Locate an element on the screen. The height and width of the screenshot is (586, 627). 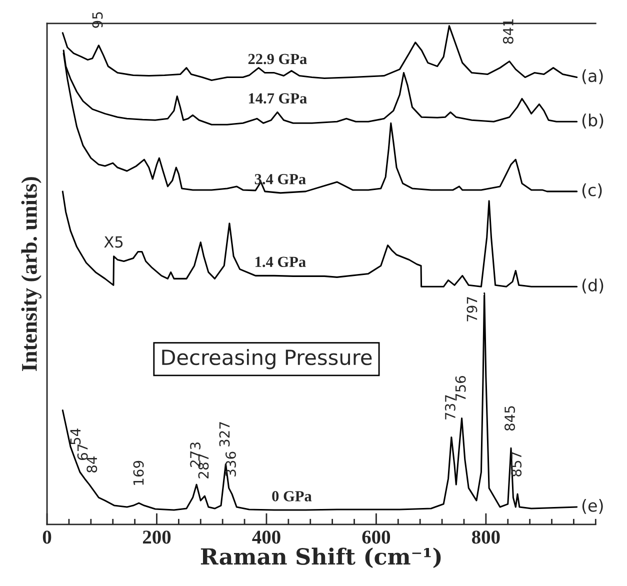
x-tick-label: 200 is located at coordinates (156, 537).